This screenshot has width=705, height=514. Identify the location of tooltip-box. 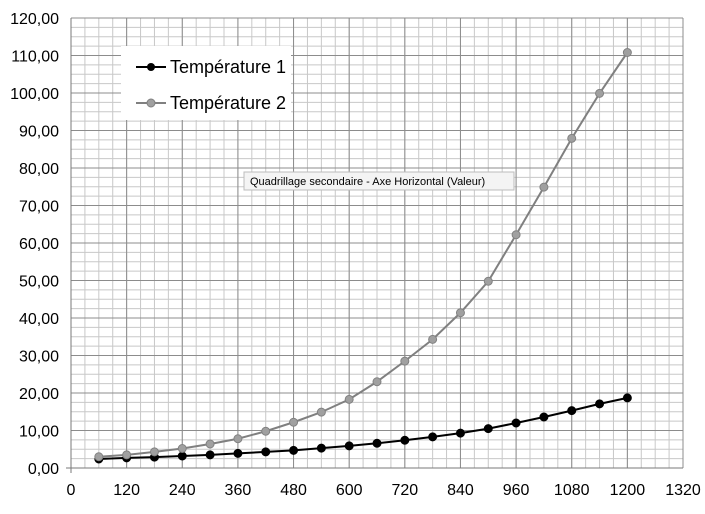
(379, 181).